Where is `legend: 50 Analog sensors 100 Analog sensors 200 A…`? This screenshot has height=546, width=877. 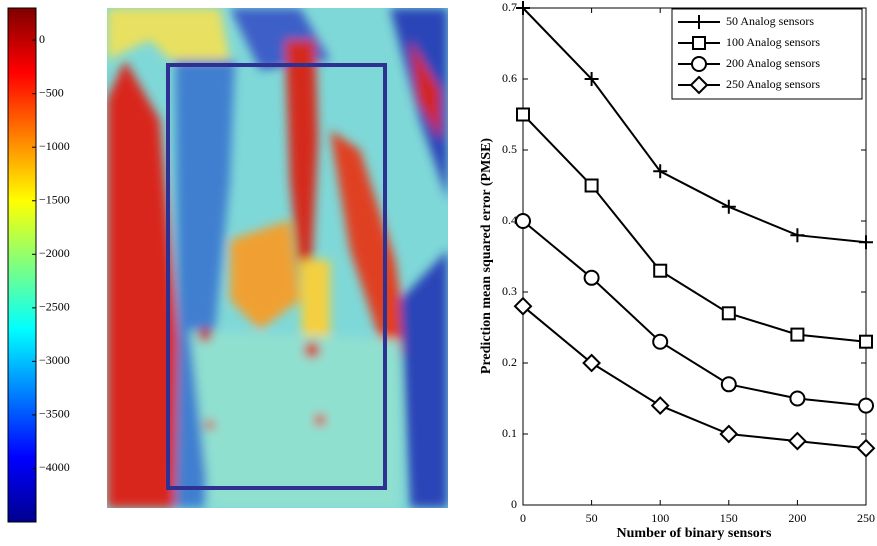 legend: 50 Analog sensors 100 Analog sensors 200 A… is located at coordinates (767, 54).